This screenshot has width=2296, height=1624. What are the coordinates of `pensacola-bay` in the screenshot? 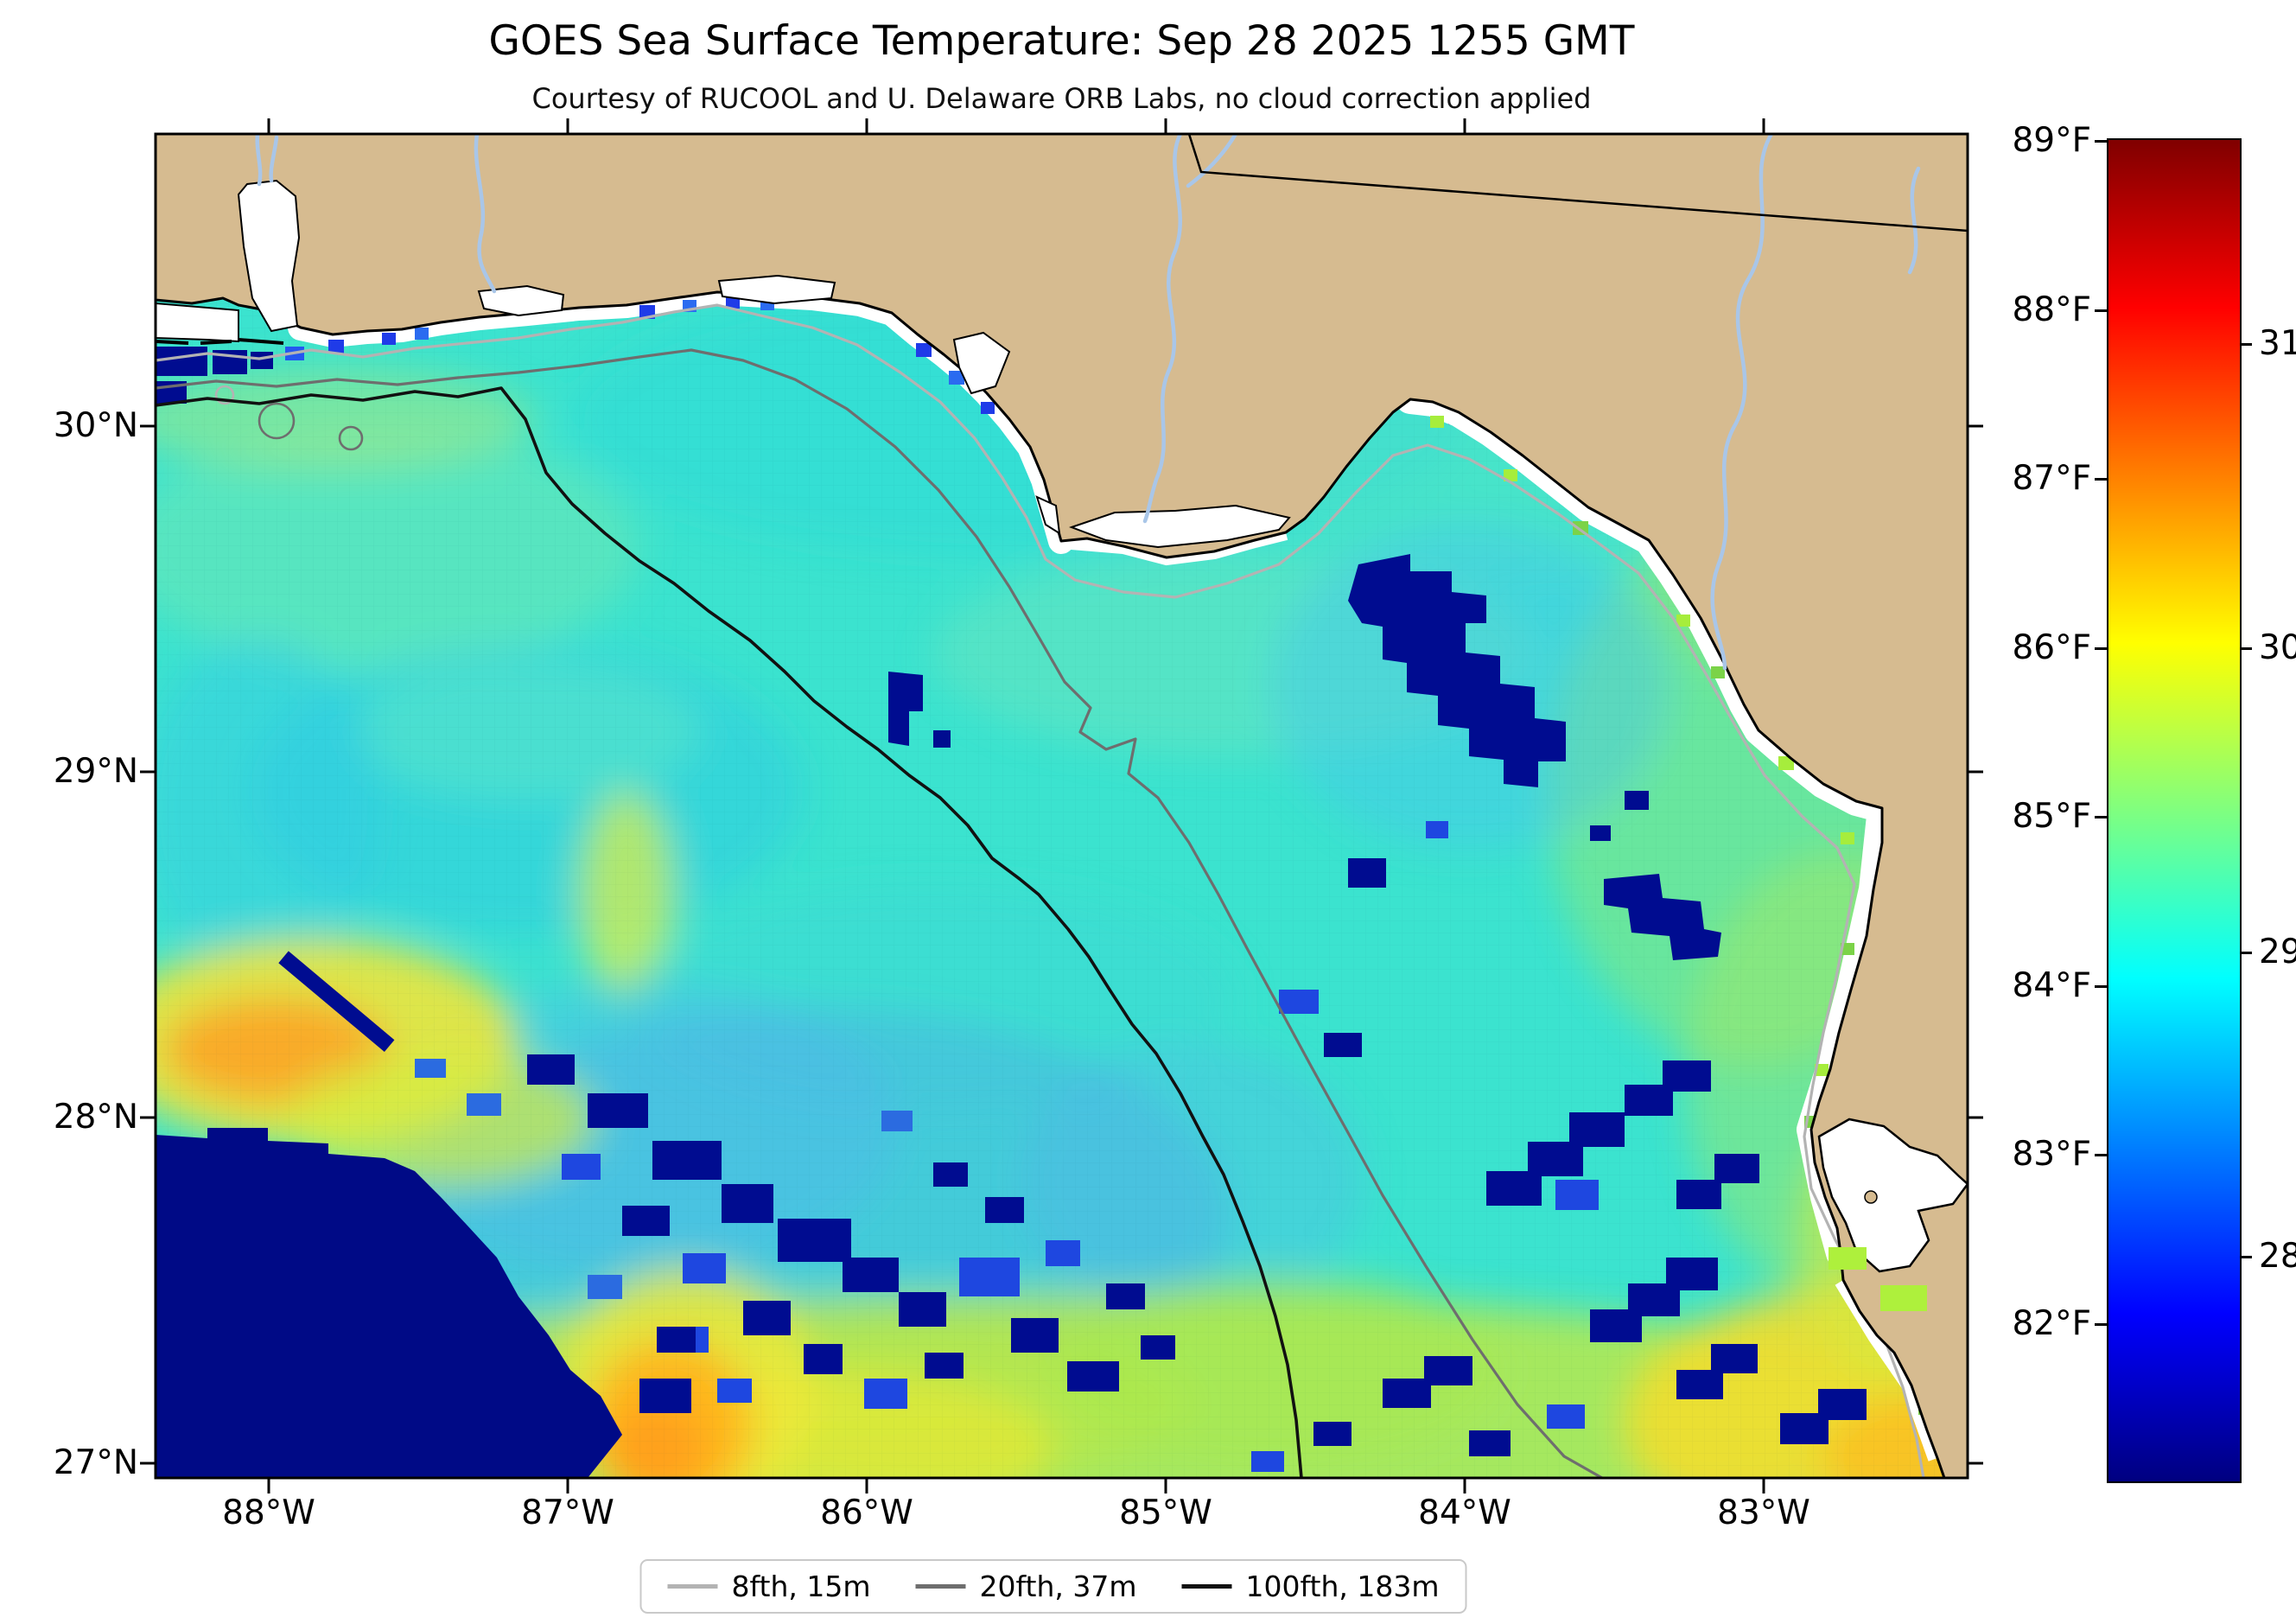 It's located at (521, 300).